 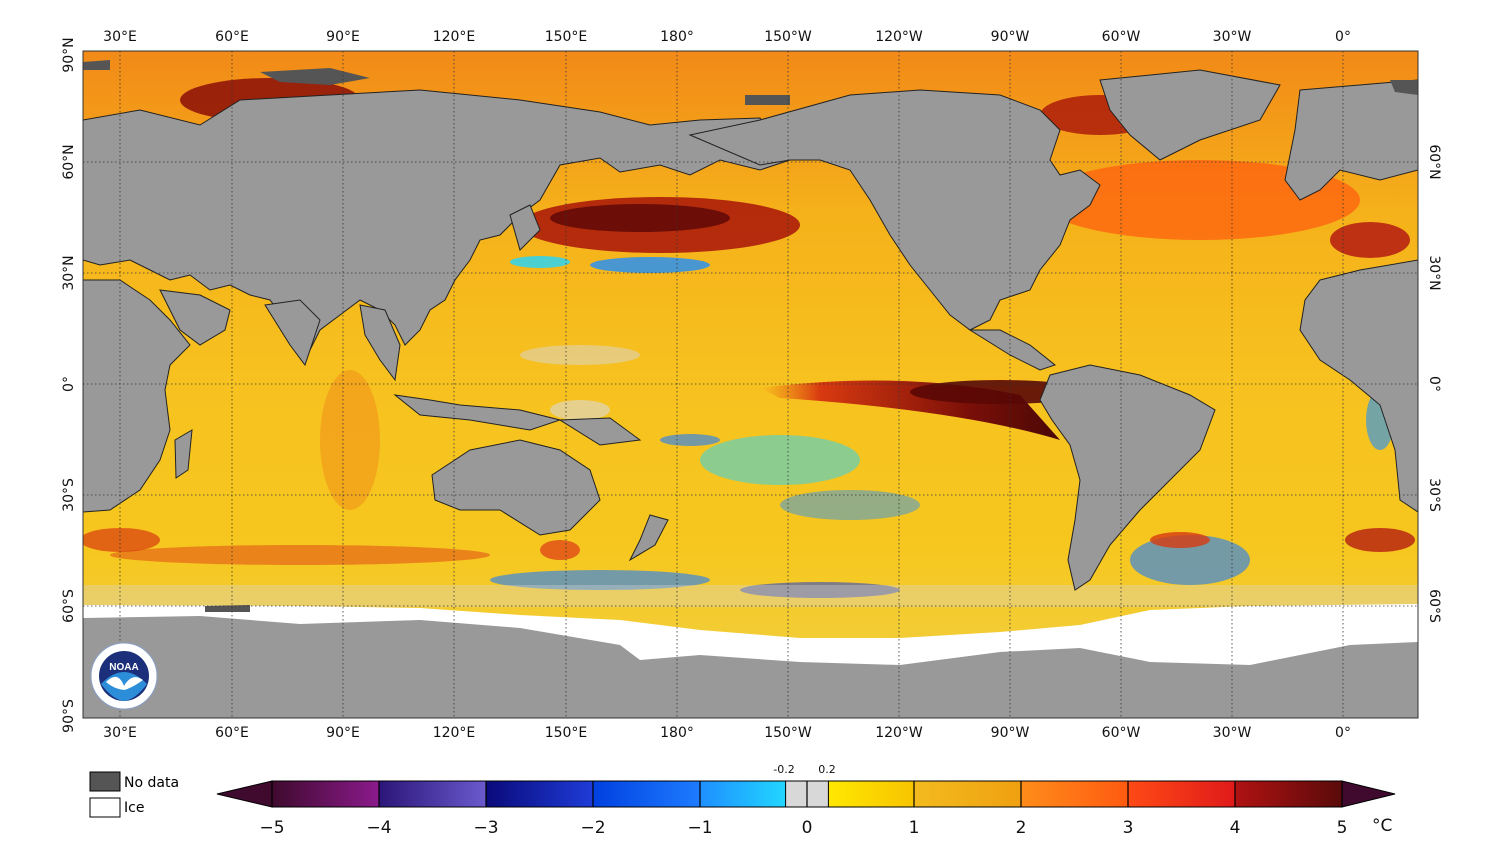 What do you see at coordinates (69, 716) in the screenshot?
I see `lat-tick-left: 90°S` at bounding box center [69, 716].